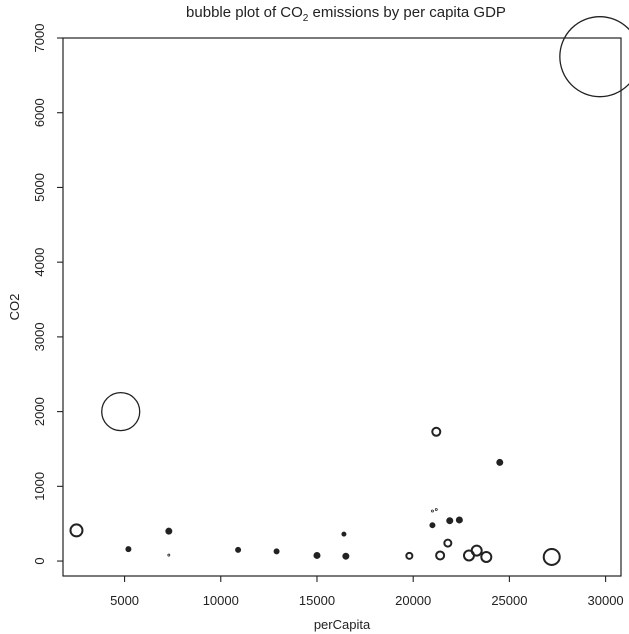 The height and width of the screenshot is (634, 629). Describe the element at coordinates (606, 600) in the screenshot. I see `x-tick-label: 30000` at that location.